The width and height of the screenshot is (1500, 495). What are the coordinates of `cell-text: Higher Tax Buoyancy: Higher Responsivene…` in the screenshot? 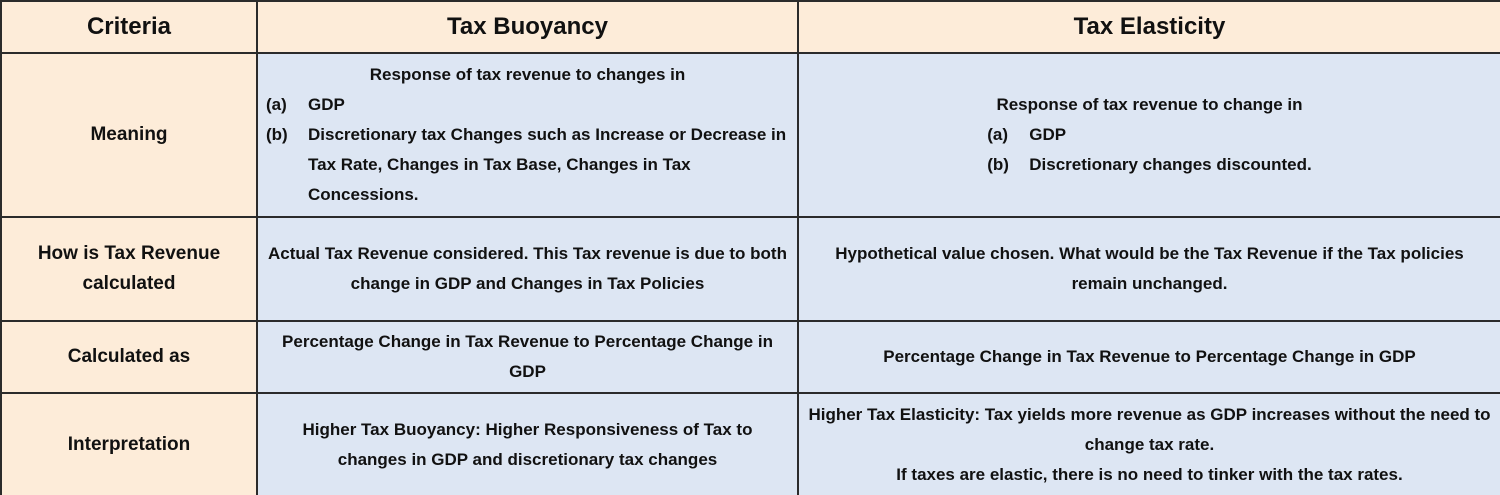 It's located at (527, 444).